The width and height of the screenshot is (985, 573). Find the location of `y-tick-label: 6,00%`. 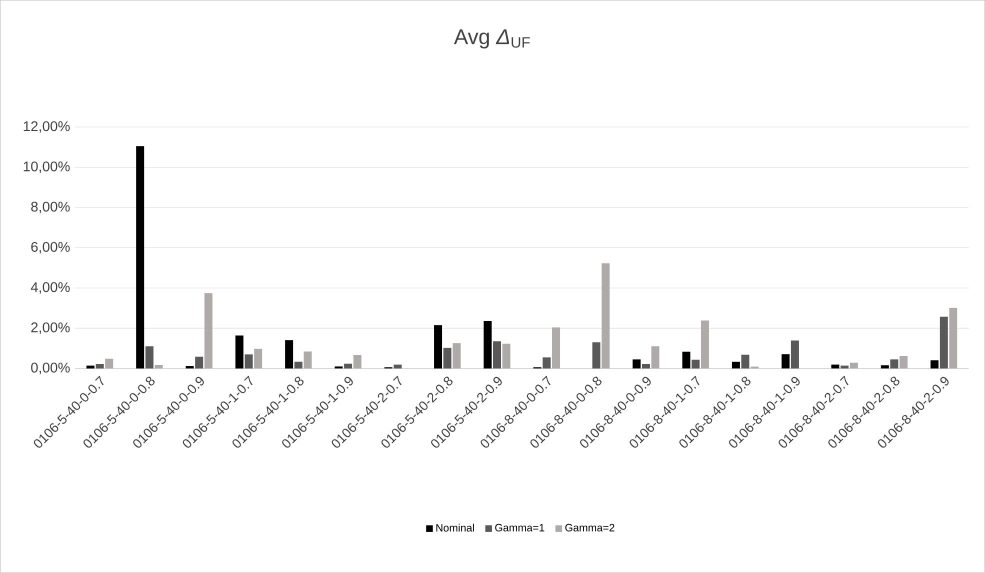

y-tick-label: 6,00% is located at coordinates (50, 248).